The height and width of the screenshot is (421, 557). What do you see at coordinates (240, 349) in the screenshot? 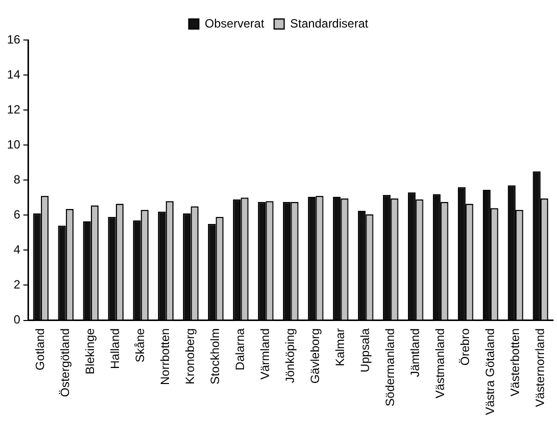
I see `x-tick-label: Dalarna` at bounding box center [240, 349].